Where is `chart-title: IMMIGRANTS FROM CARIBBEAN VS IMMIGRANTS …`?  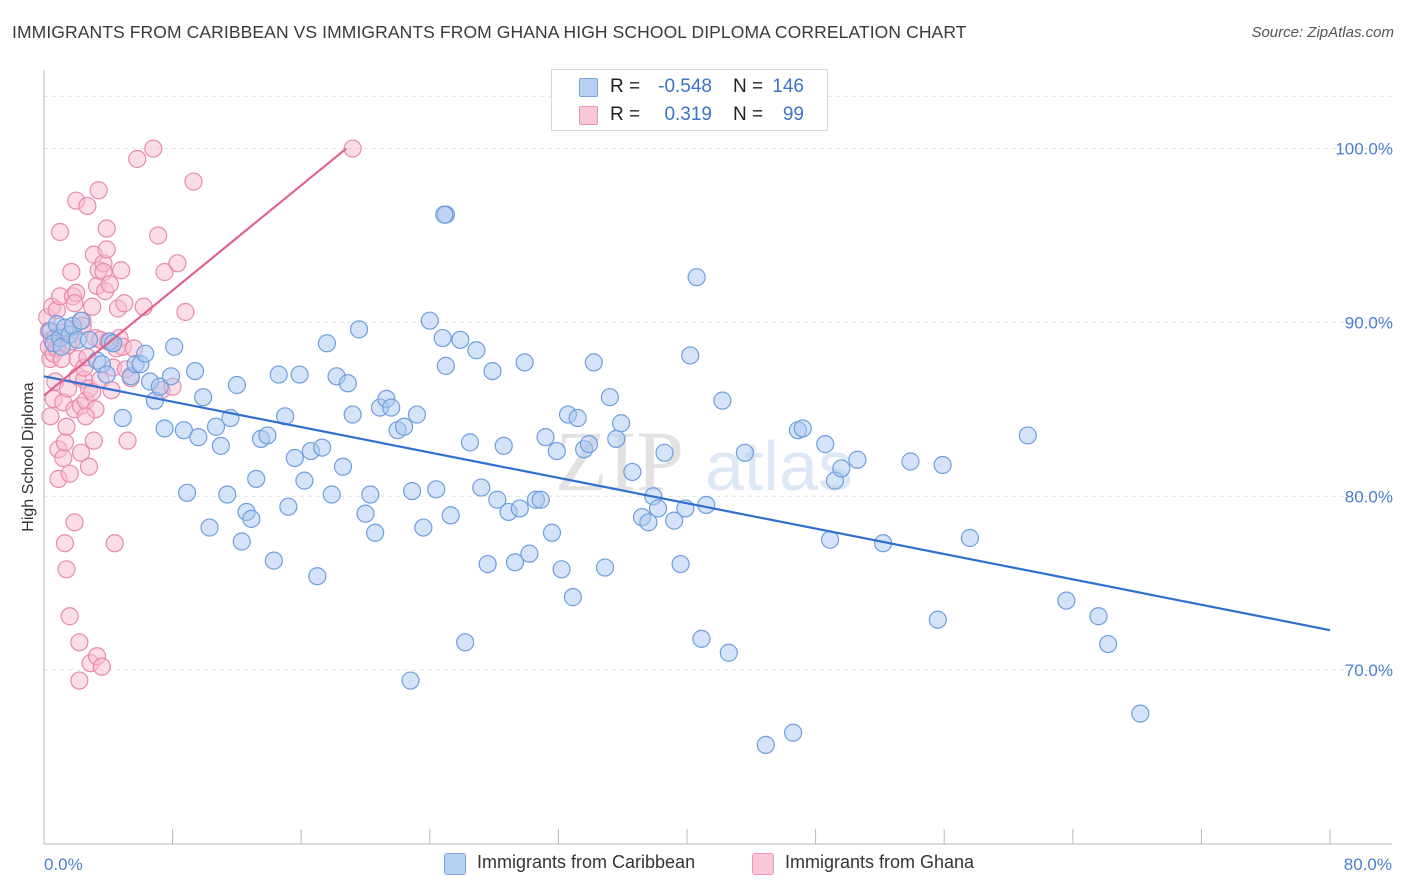
chart-title: IMMIGRANTS FROM CARIBBEAN VS IMMIGRANTS … is located at coordinates (489, 32).